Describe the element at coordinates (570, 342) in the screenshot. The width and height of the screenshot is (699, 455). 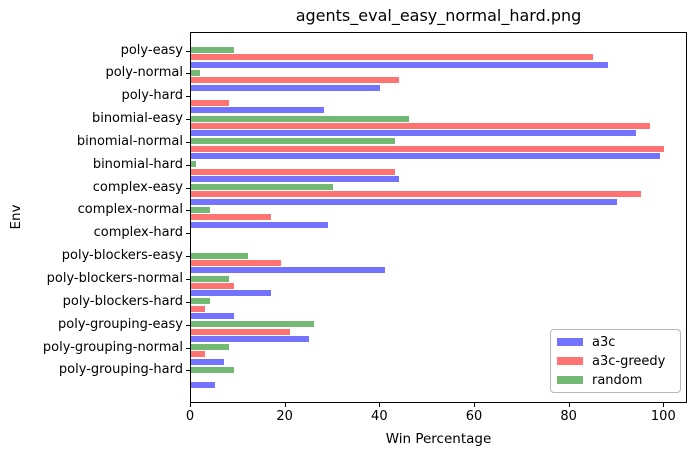
I see `legend-swatch-a3c` at that location.